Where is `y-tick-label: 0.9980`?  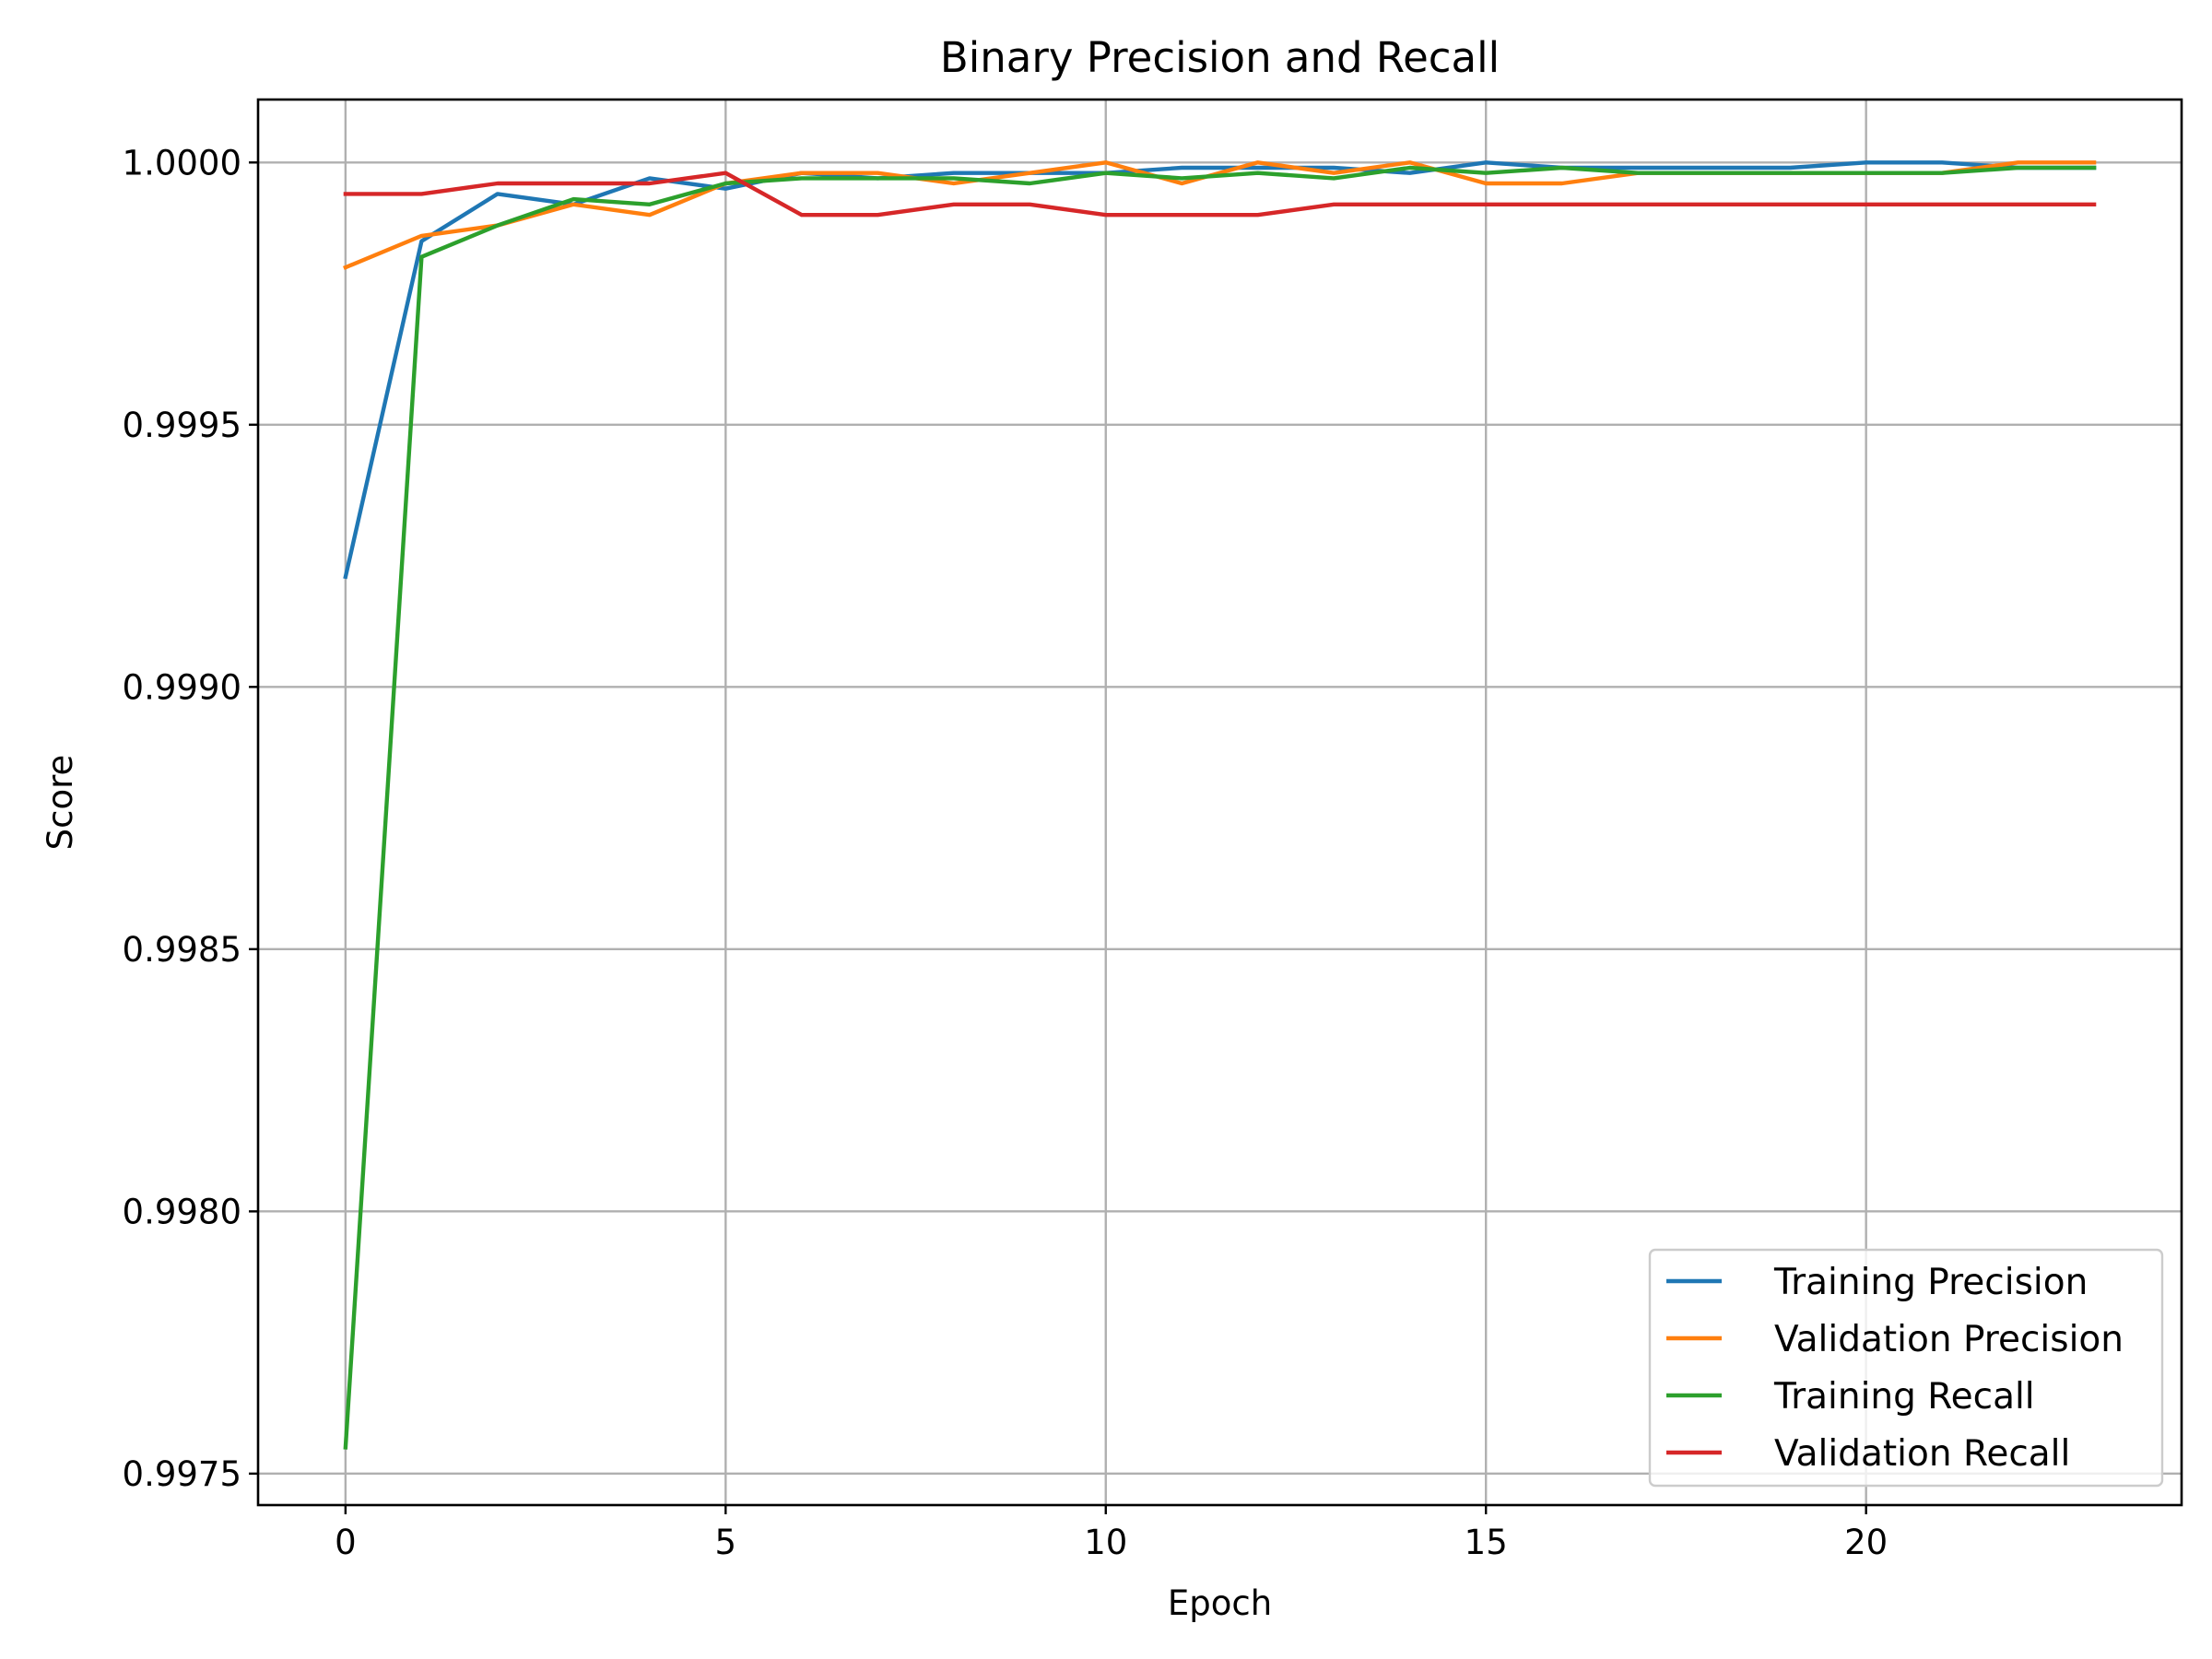
y-tick-label: 0.9980 is located at coordinates (182, 1211).